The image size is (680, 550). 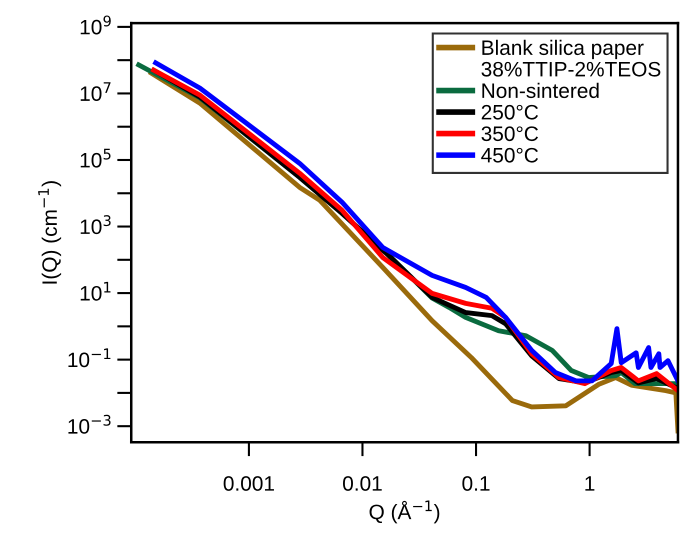 What do you see at coordinates (50, 232) in the screenshot?
I see `y-axis-title: I(Q) (cm$^{−1}$)` at bounding box center [50, 232].